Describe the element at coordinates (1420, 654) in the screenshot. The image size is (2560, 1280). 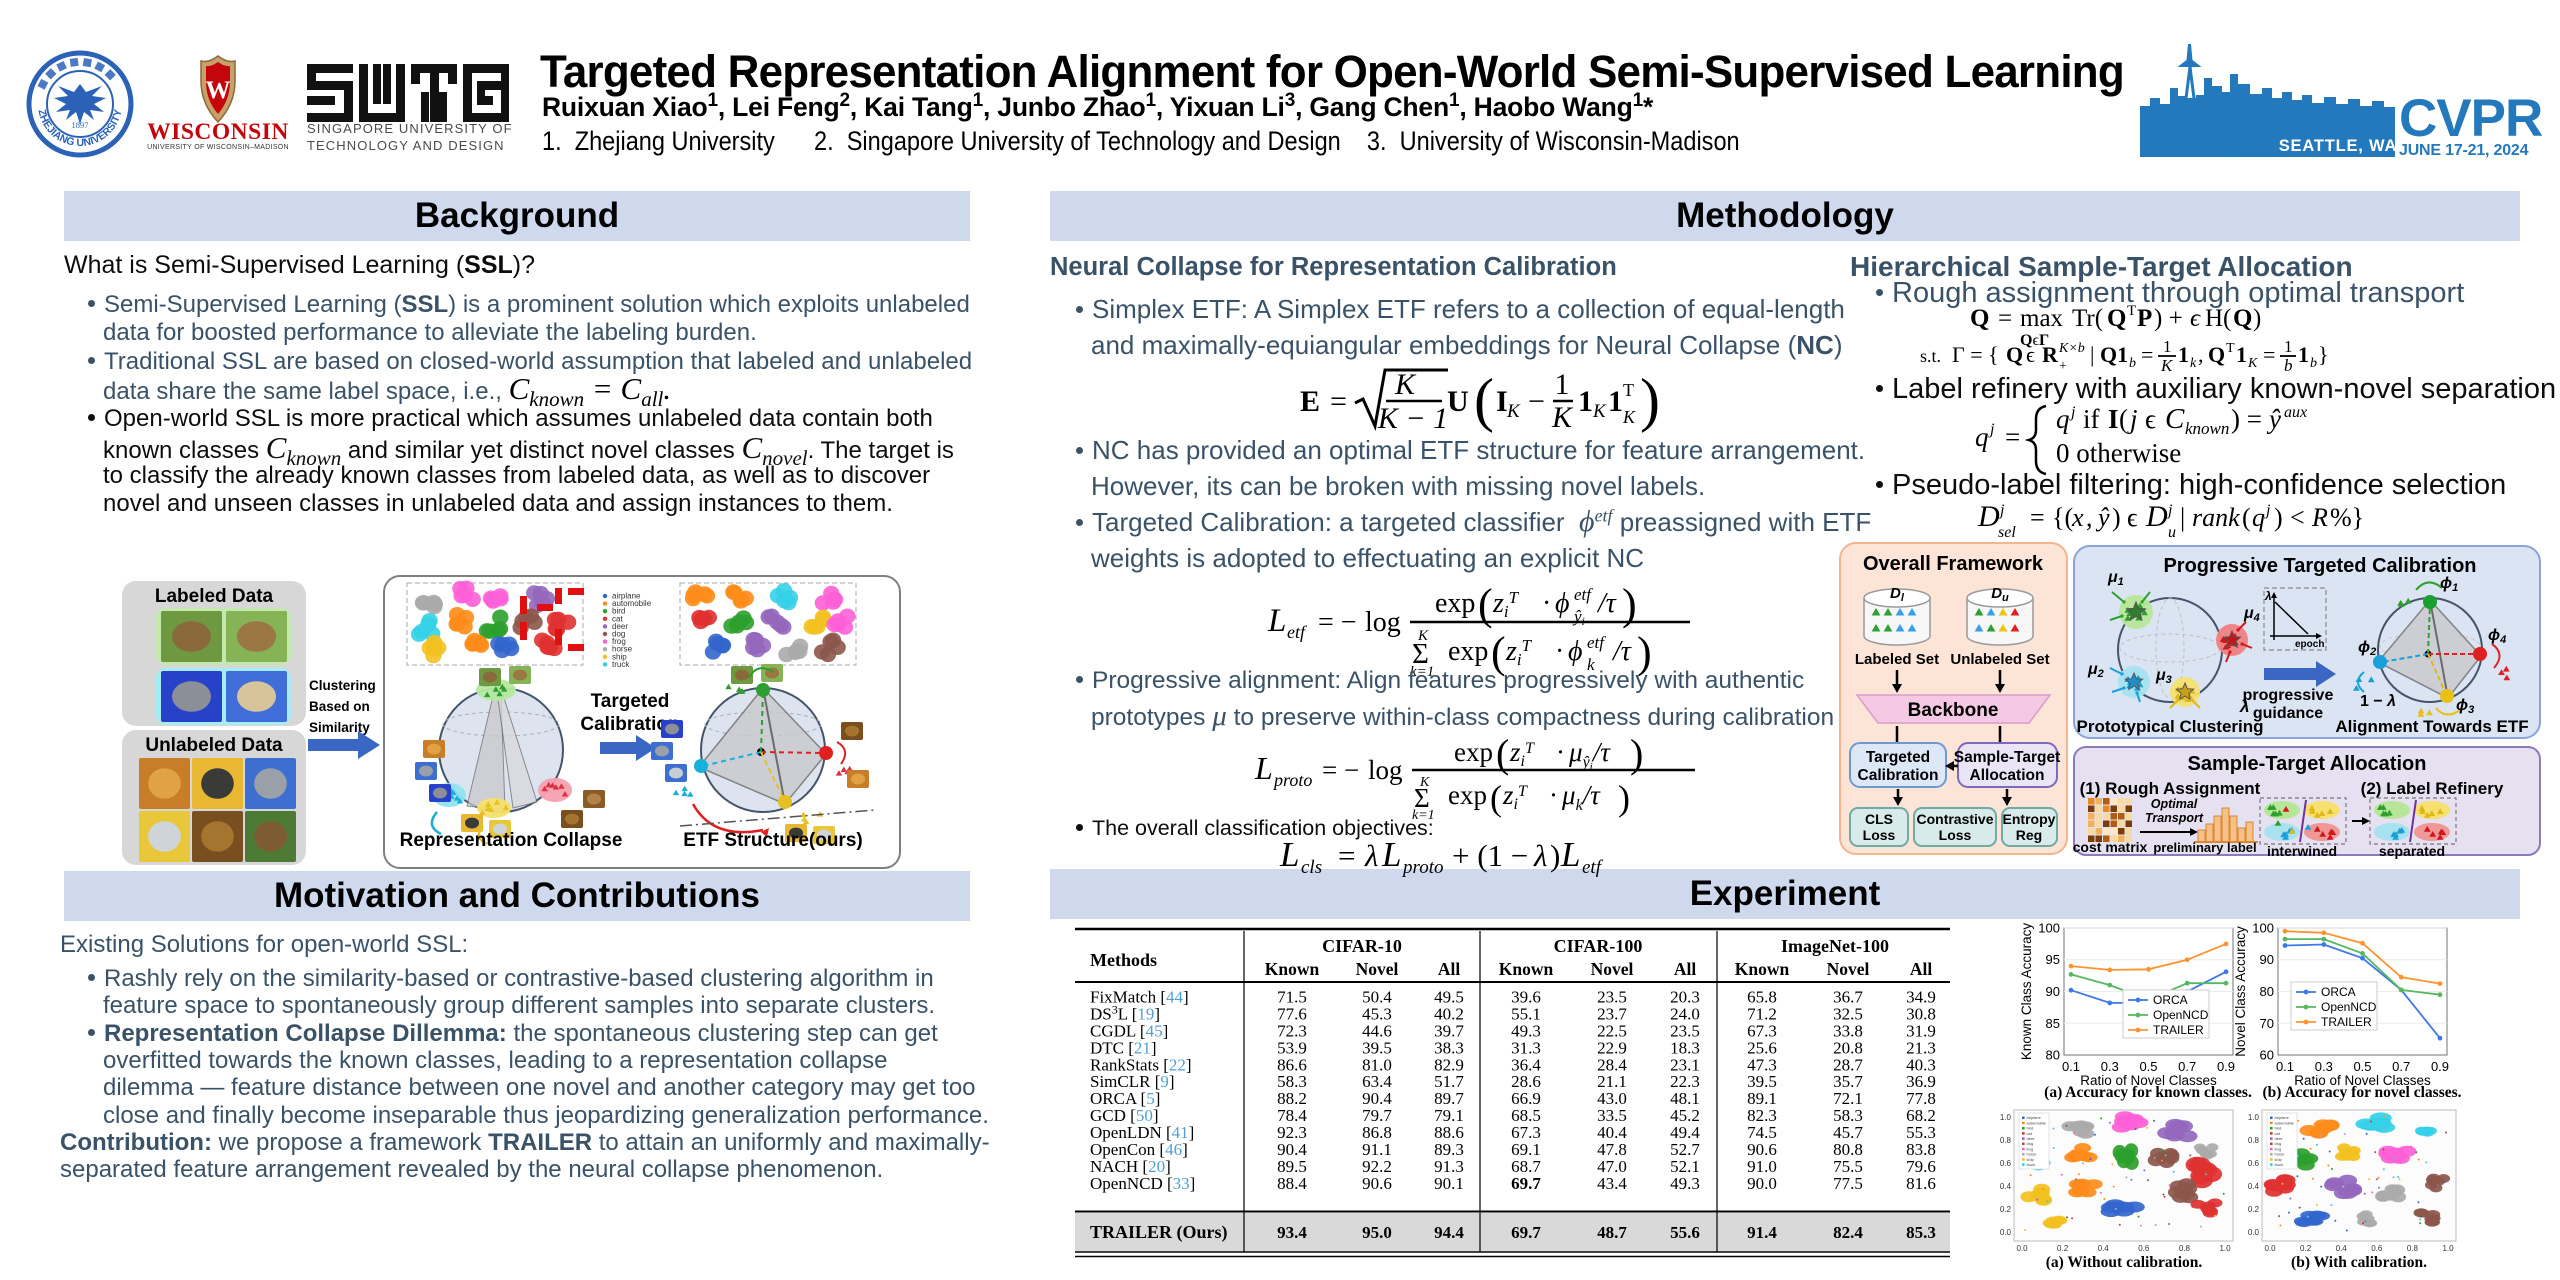
I see `svg-text: Σ` at that location.